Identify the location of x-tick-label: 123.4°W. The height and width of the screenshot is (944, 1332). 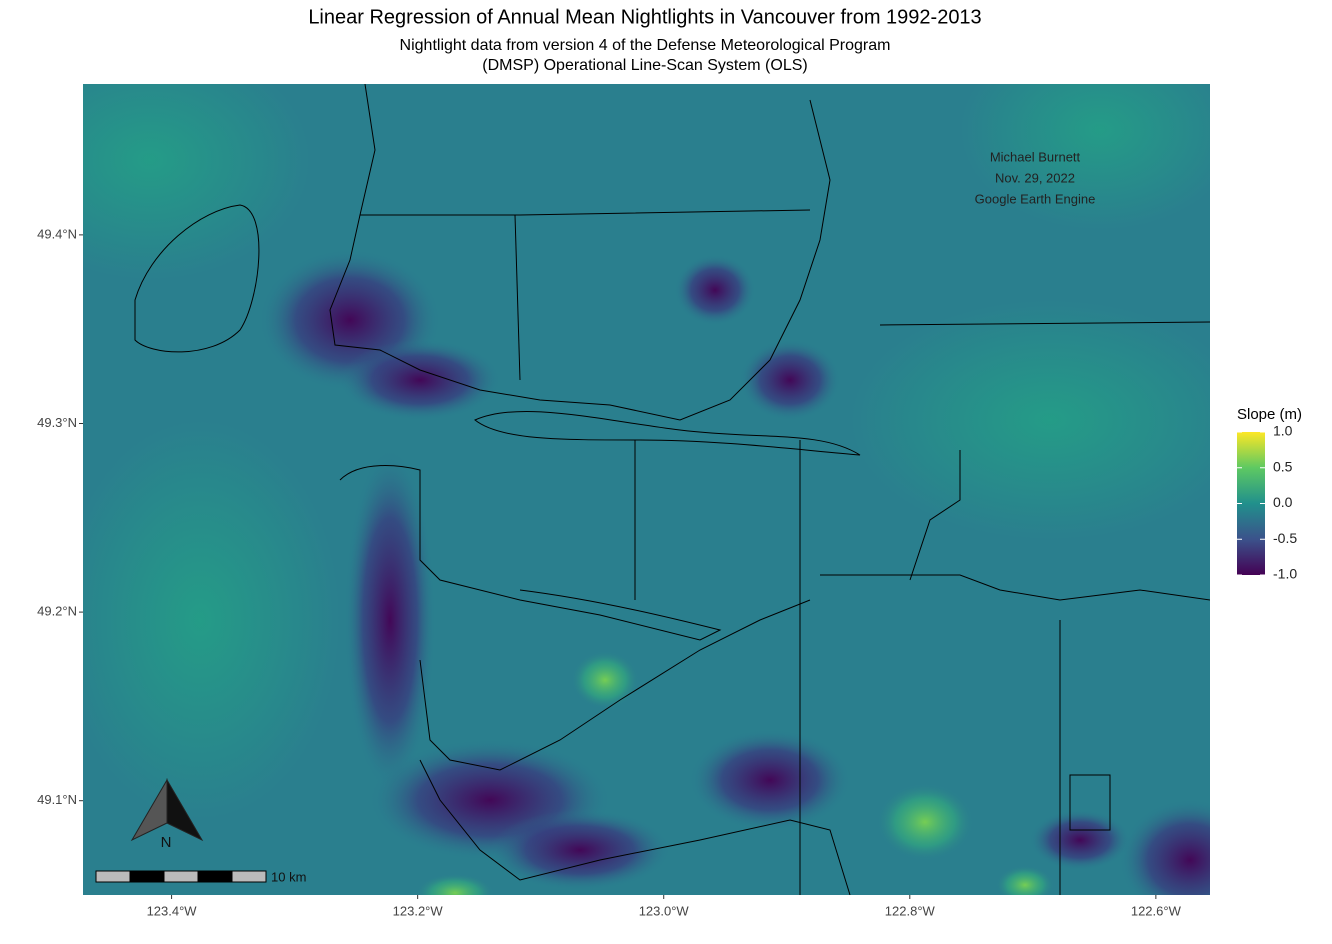
(172, 910).